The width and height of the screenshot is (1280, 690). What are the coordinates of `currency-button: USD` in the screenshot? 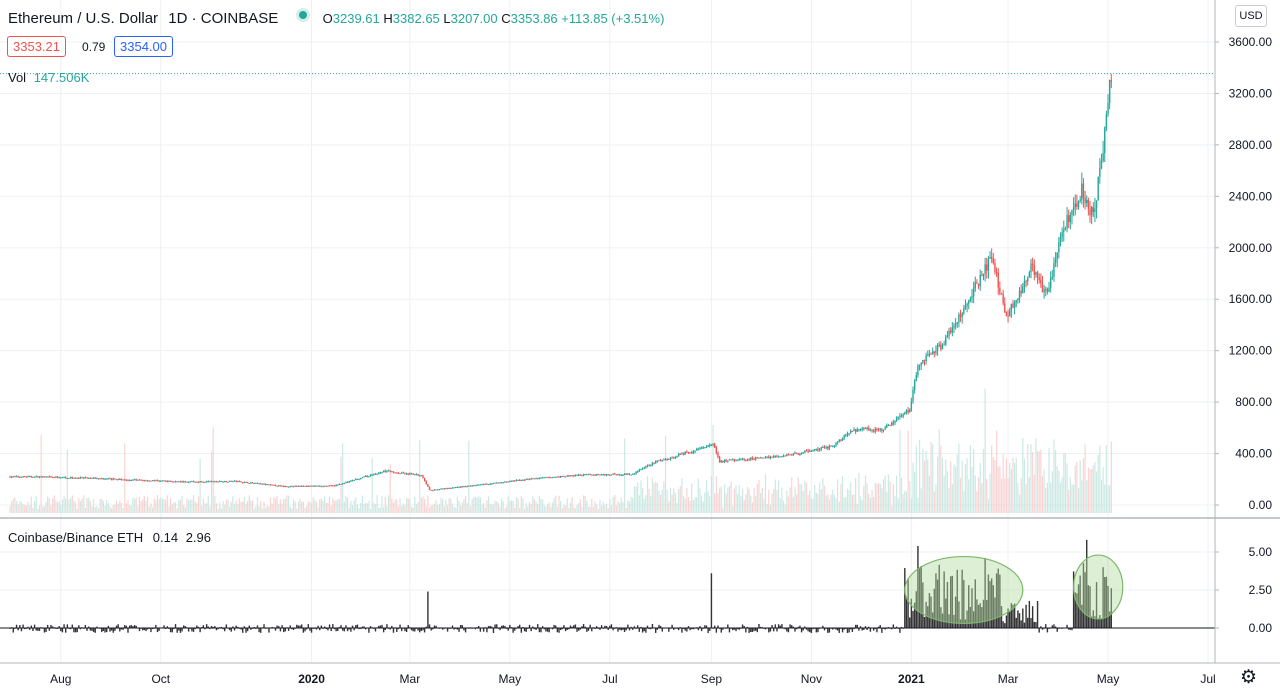 It's located at (1251, 16).